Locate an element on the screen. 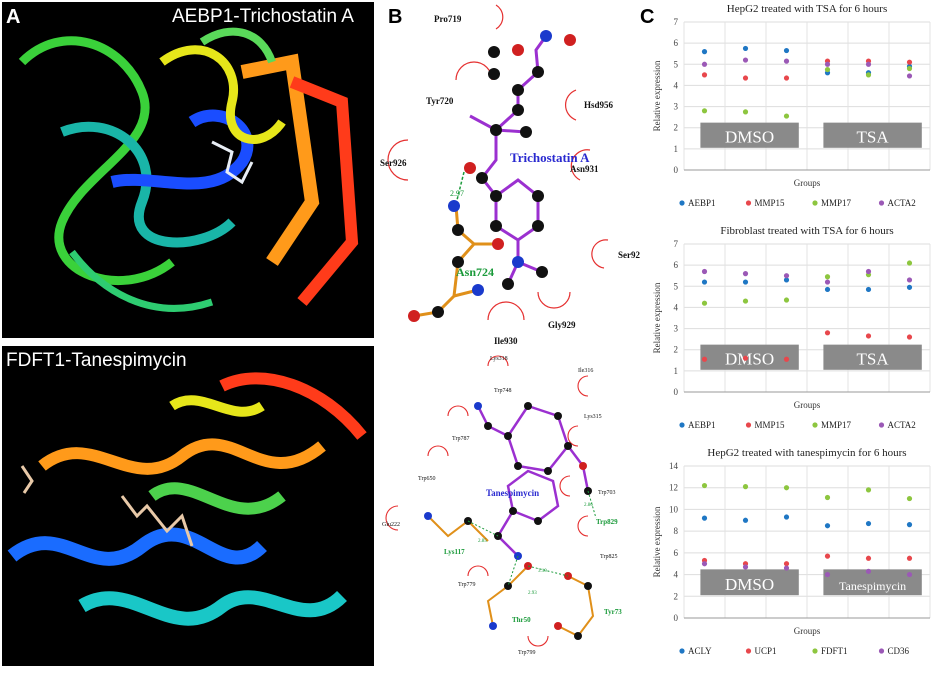  residue-lys318: Lys318 is located at coordinates (499, 359).